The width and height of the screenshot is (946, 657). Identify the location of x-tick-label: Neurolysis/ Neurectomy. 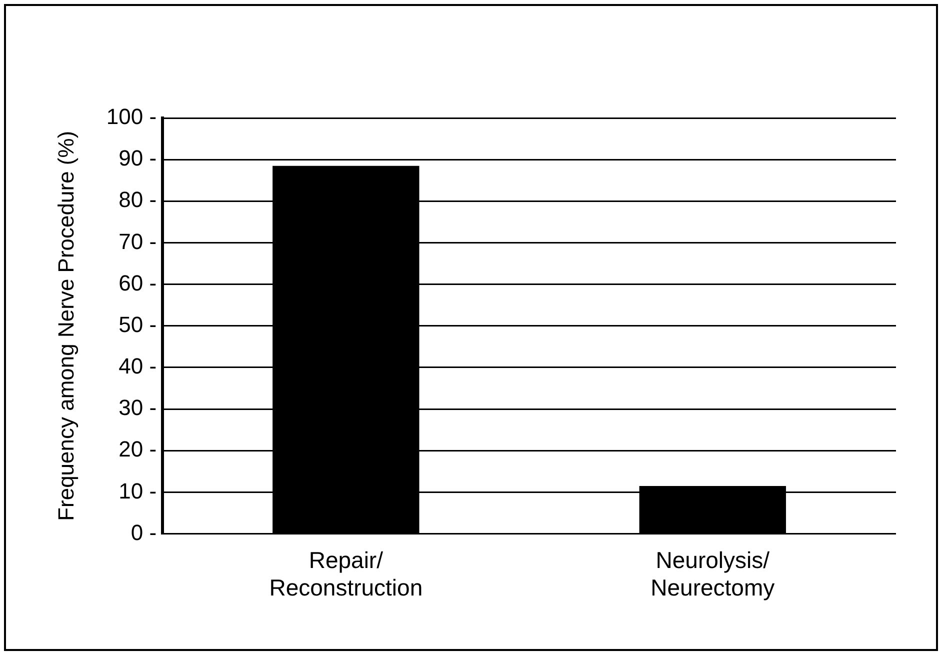
(713, 573).